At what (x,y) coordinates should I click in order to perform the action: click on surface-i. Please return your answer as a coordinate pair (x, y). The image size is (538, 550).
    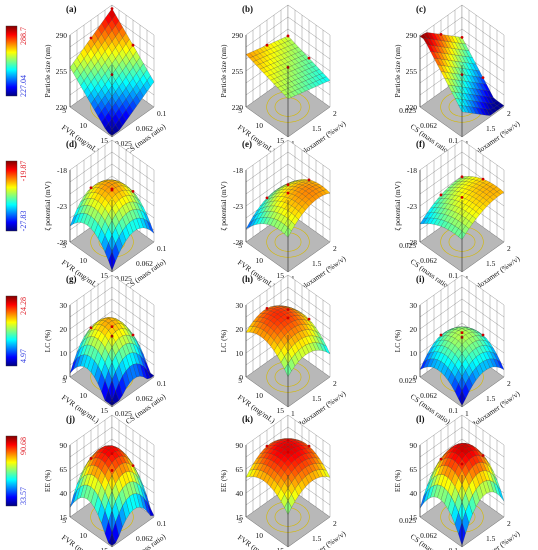
    Looking at the image, I should click on (462, 366).